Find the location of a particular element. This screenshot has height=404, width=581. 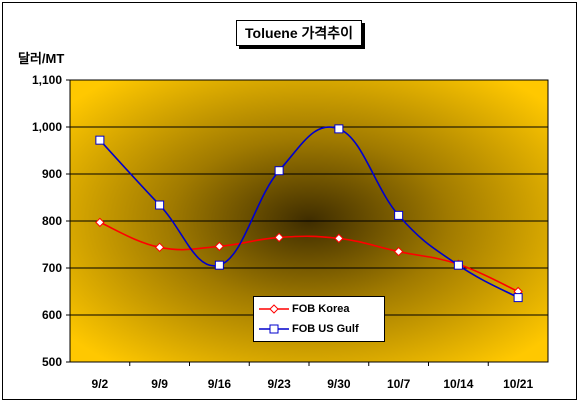

y-tick-label: 800 is located at coordinates (52, 221).